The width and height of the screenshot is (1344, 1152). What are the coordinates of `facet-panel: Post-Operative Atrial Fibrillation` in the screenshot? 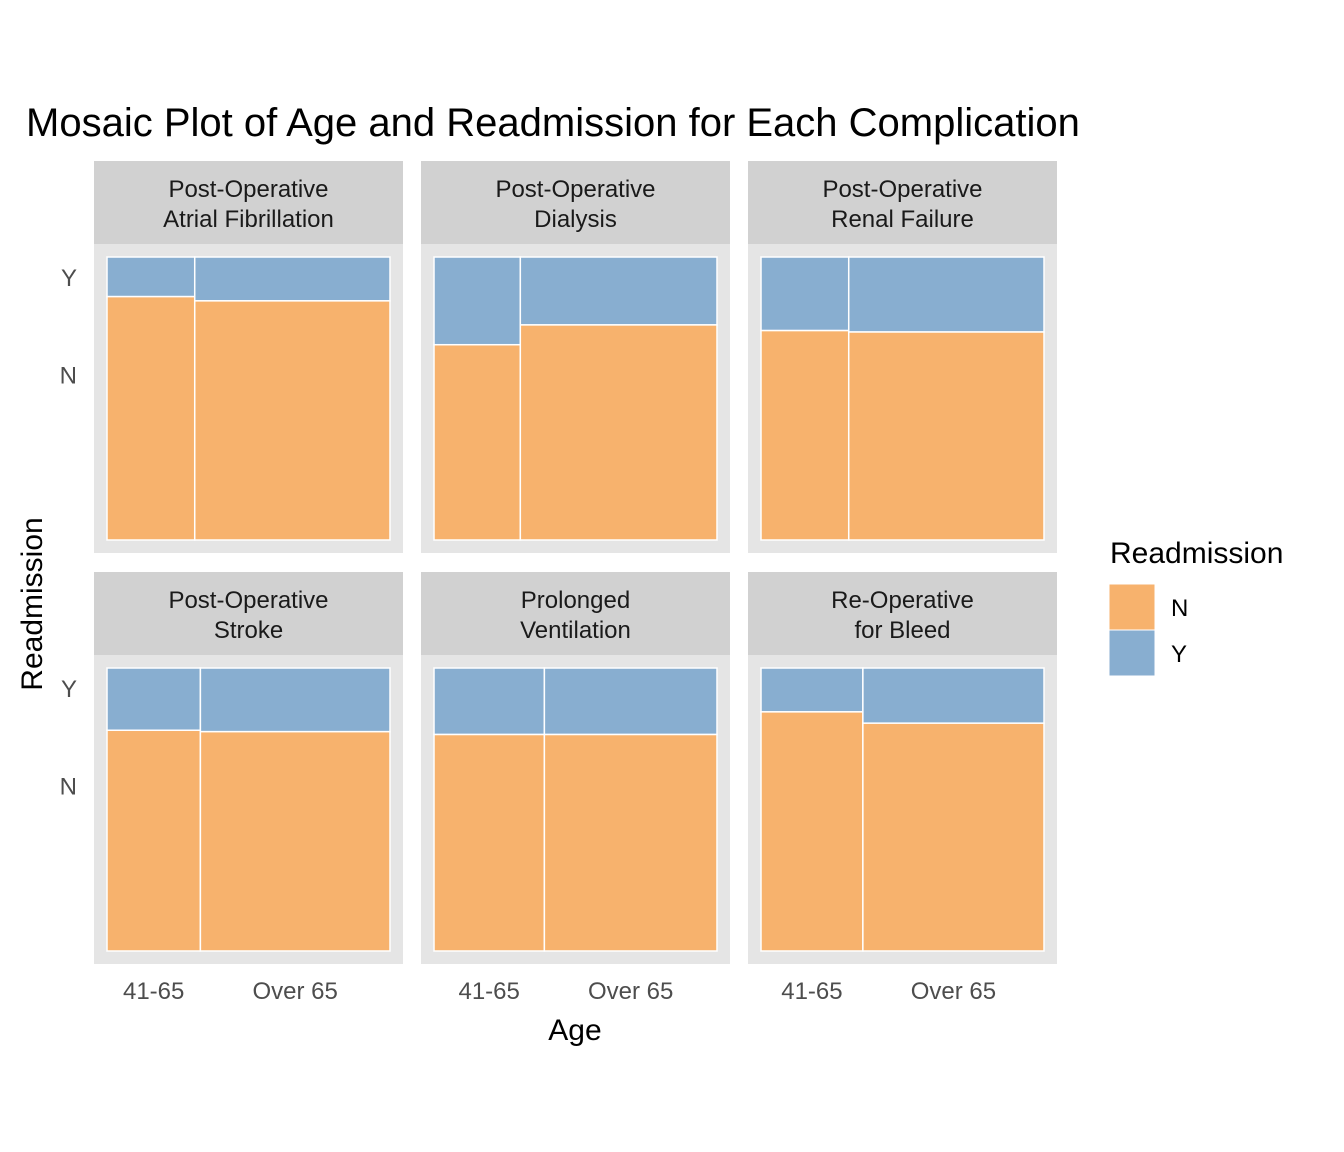 It's located at (248, 357).